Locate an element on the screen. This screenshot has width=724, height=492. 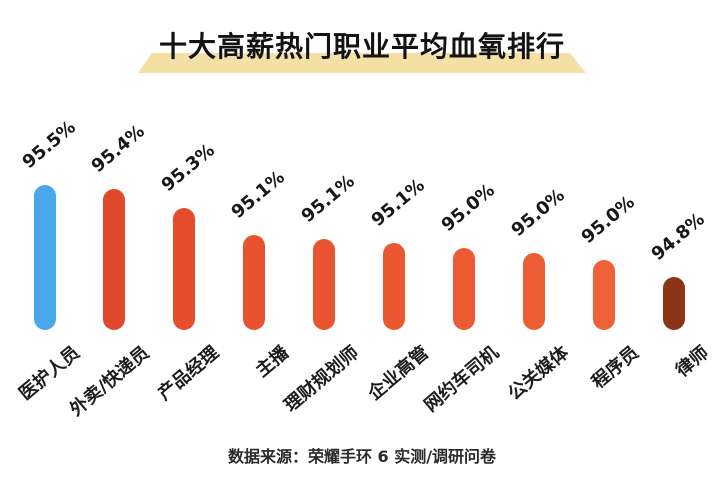
value-label-2: 95.4% is located at coordinates (118, 148).